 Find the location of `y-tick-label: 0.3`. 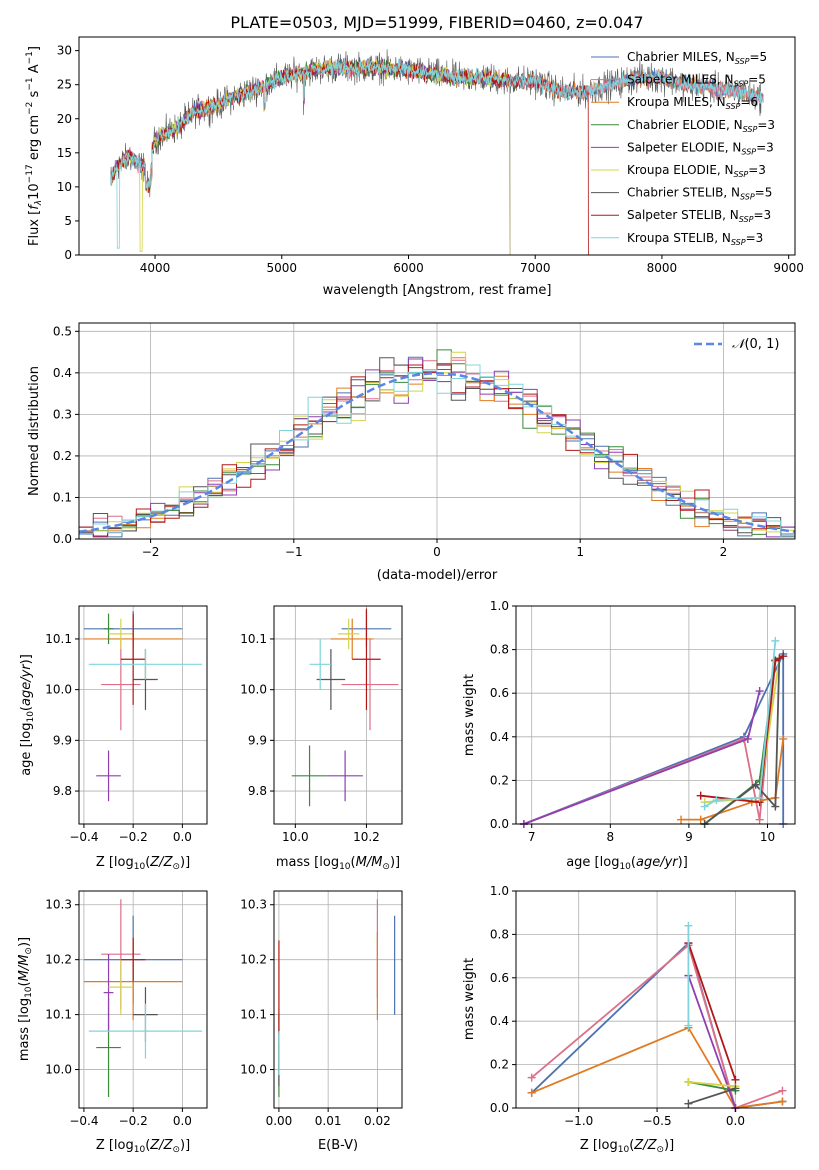

y-tick-label: 0.3 is located at coordinates (62, 414).